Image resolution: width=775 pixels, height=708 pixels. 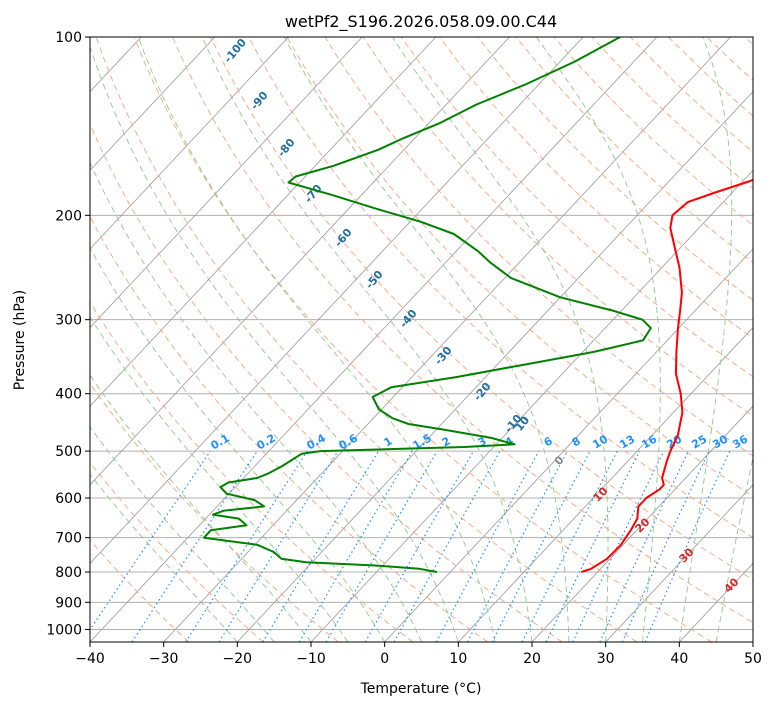 What do you see at coordinates (68, 38) in the screenshot?
I see `y-tick-label: 100` at bounding box center [68, 38].